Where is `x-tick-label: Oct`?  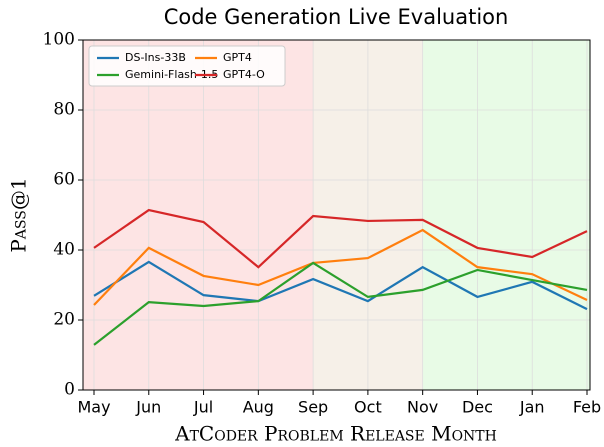 x-tick-label: Oct is located at coordinates (368, 407).